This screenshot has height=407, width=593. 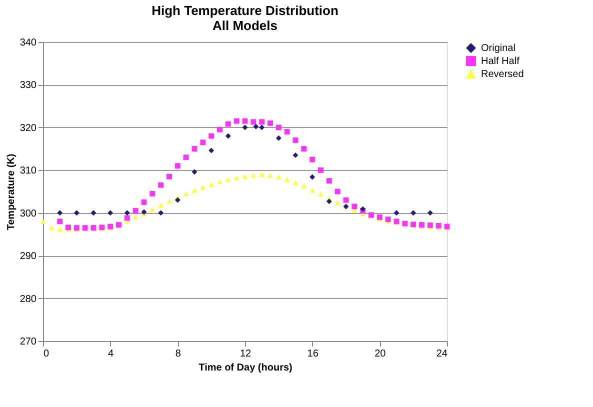 What do you see at coordinates (500, 61) in the screenshot?
I see `legend-label: Half Half` at bounding box center [500, 61].